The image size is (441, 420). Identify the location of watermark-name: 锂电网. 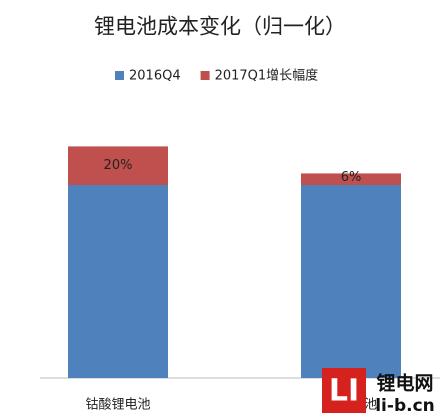
(404, 383).